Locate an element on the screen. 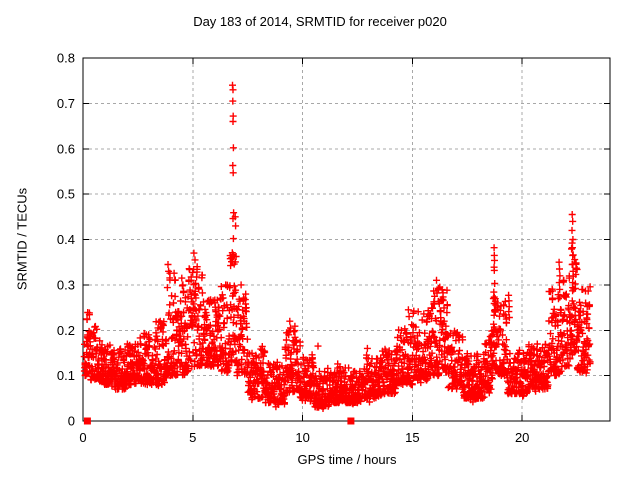 This screenshot has height=480, width=640. y-tick-label: 0.6 is located at coordinates (66, 148).